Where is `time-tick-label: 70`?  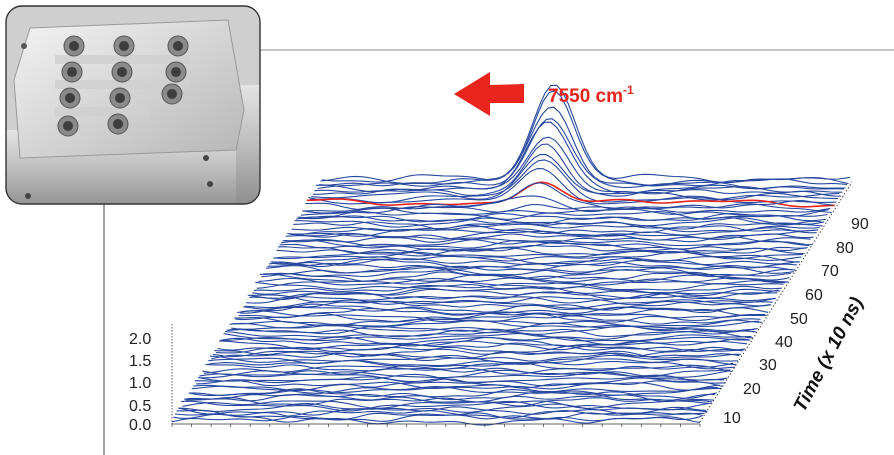
time-tick-label: 70 is located at coordinates (830, 271).